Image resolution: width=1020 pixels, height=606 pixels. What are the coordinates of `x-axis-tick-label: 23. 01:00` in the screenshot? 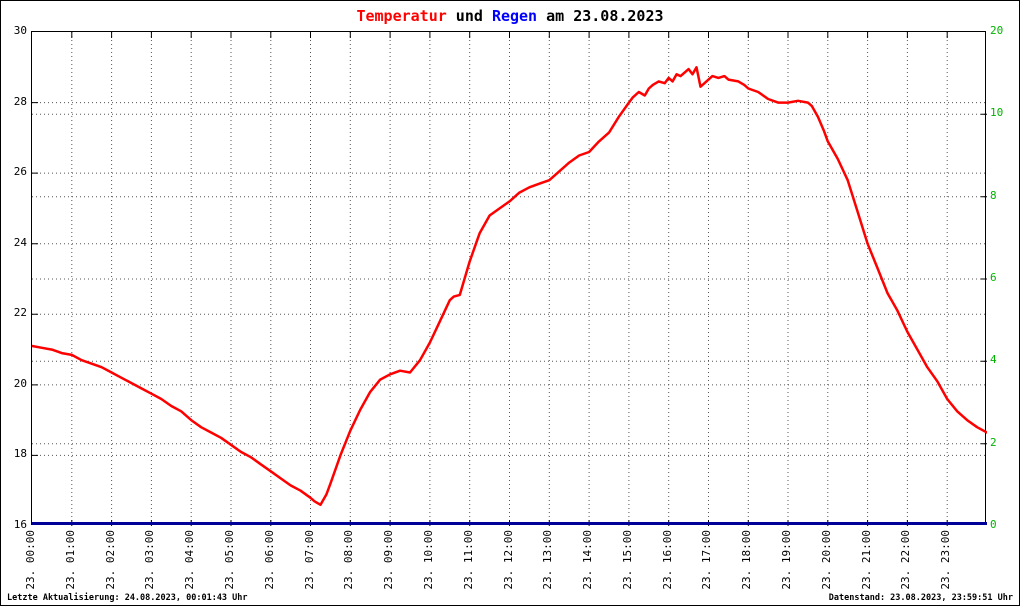 It's located at (70, 560).